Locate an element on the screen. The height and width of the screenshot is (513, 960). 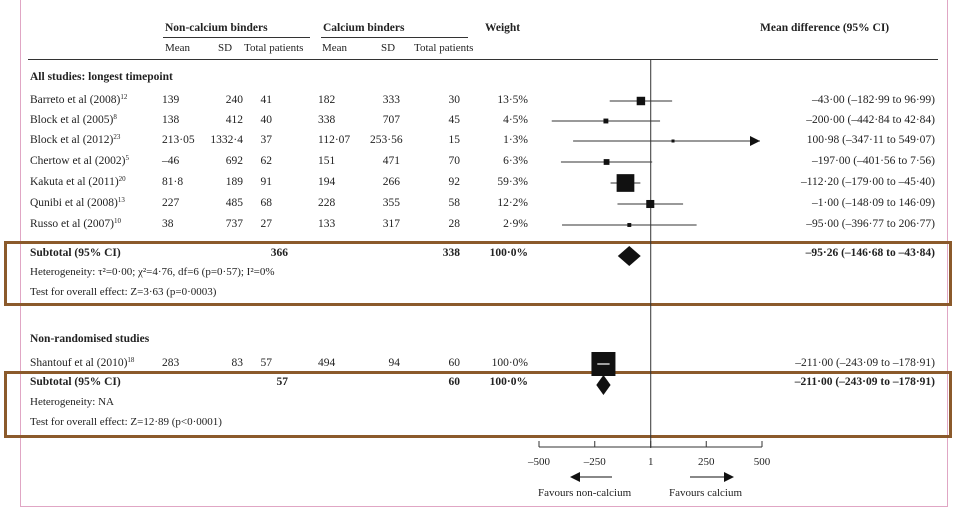
header-calcium: Calcium binders is located at coordinates (364, 28).